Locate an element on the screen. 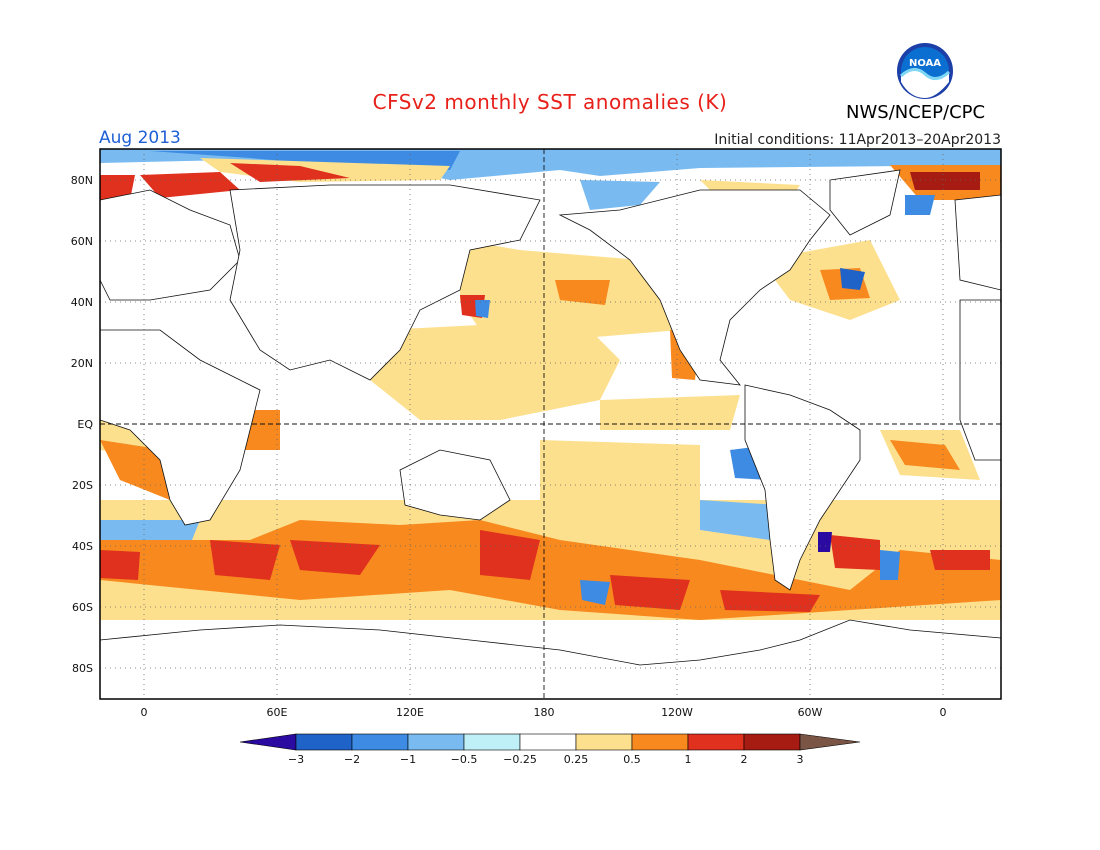 This screenshot has height=850, width=1100. lat-tick: 20N is located at coordinates (82, 363).